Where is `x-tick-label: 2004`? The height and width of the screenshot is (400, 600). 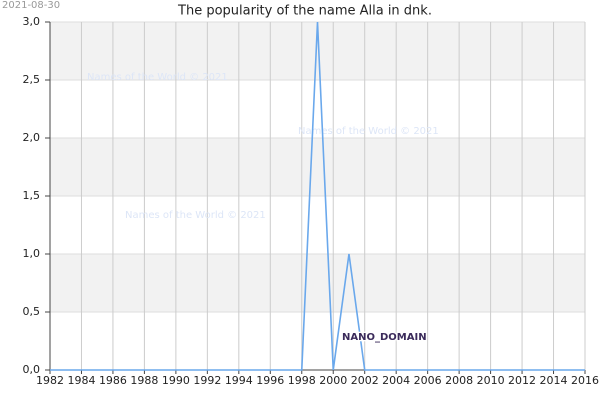 x-tick-label: 2004 is located at coordinates (396, 380).